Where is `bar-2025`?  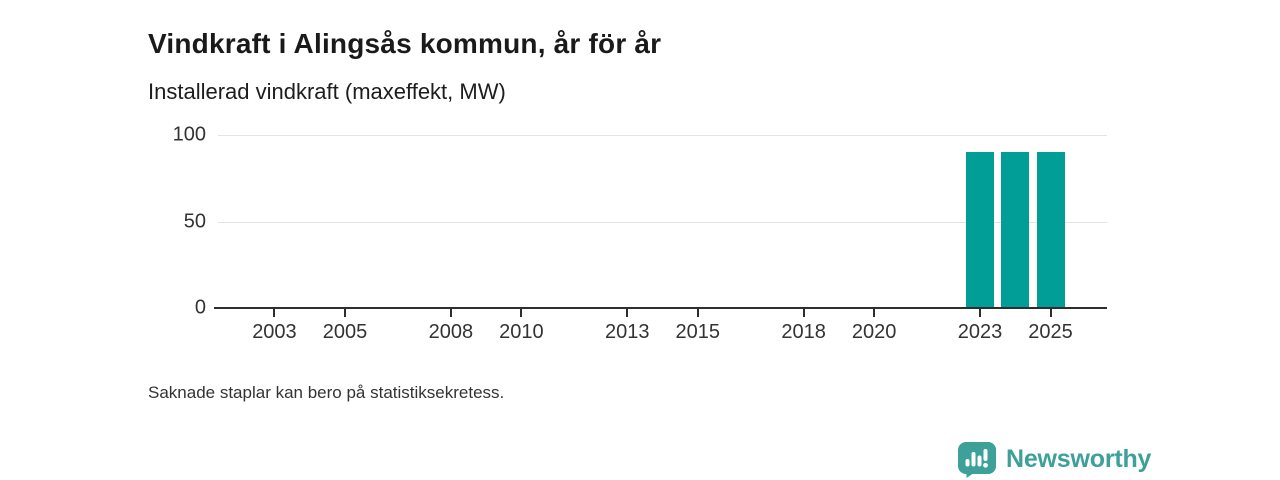 bar-2025 is located at coordinates (1050, 230).